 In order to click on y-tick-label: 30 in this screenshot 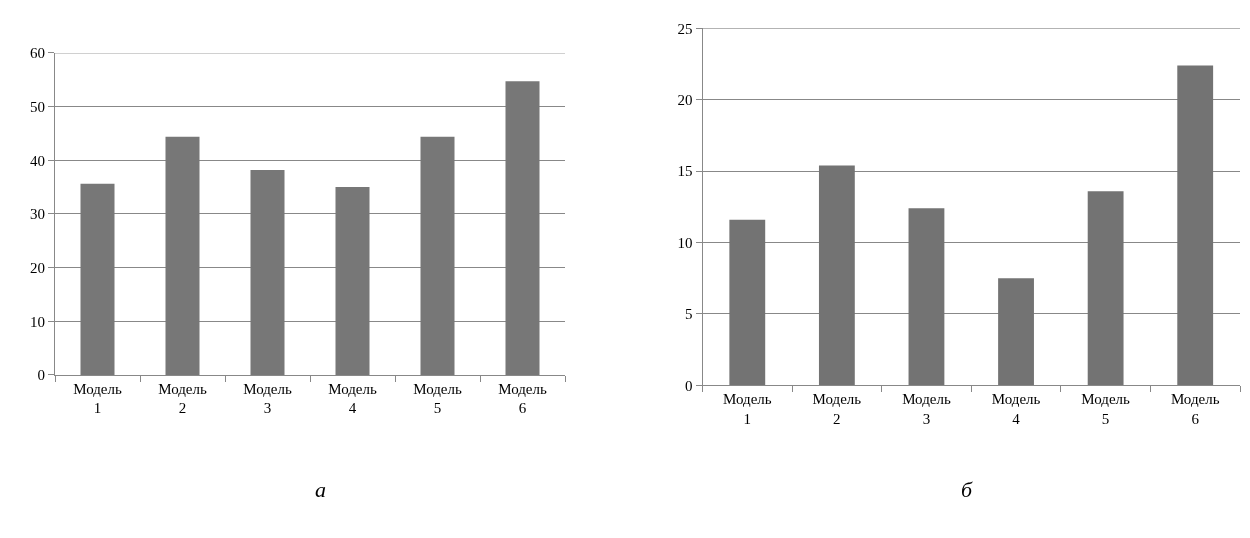, I will do `click(37, 214)`.